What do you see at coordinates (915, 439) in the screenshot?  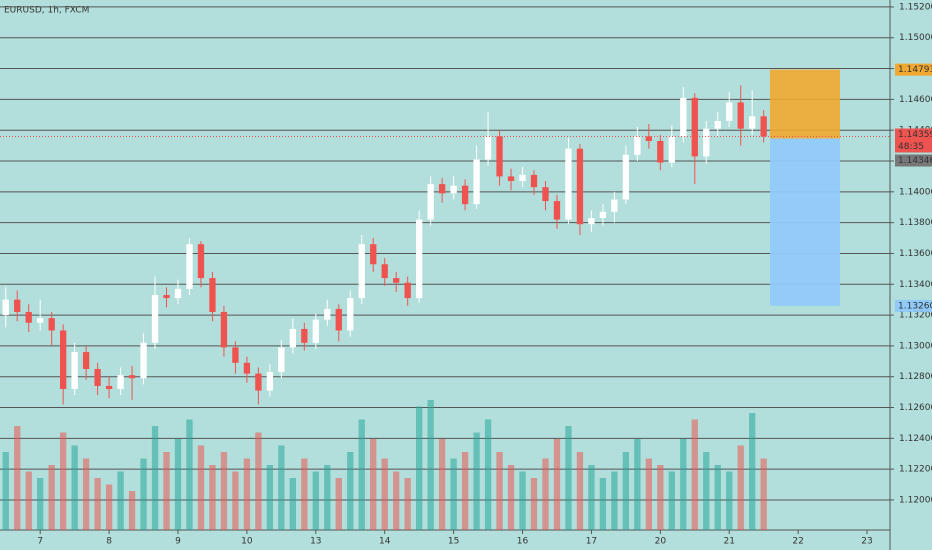 I see `y-tick-label: 1.12400` at bounding box center [915, 439].